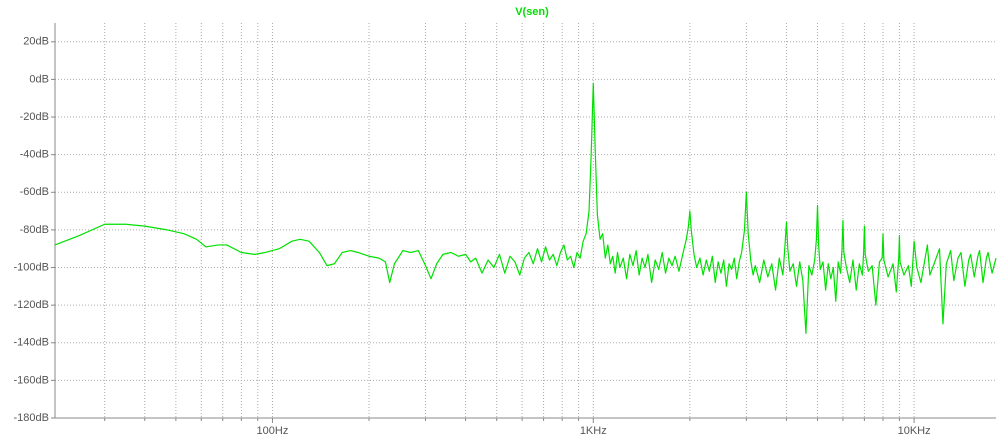 This screenshot has width=997, height=442. I want to click on chart-title: V(sen), so click(532, 12).